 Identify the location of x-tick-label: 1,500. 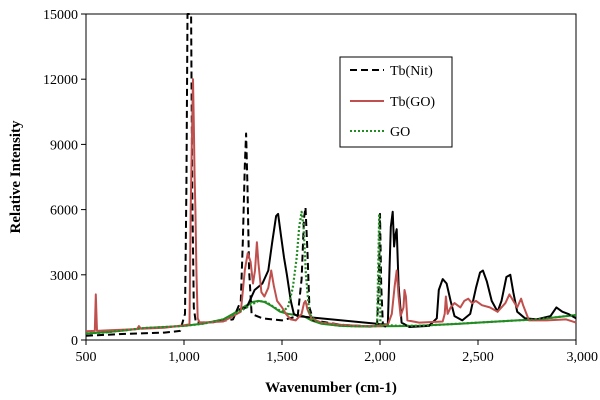
(282, 357).